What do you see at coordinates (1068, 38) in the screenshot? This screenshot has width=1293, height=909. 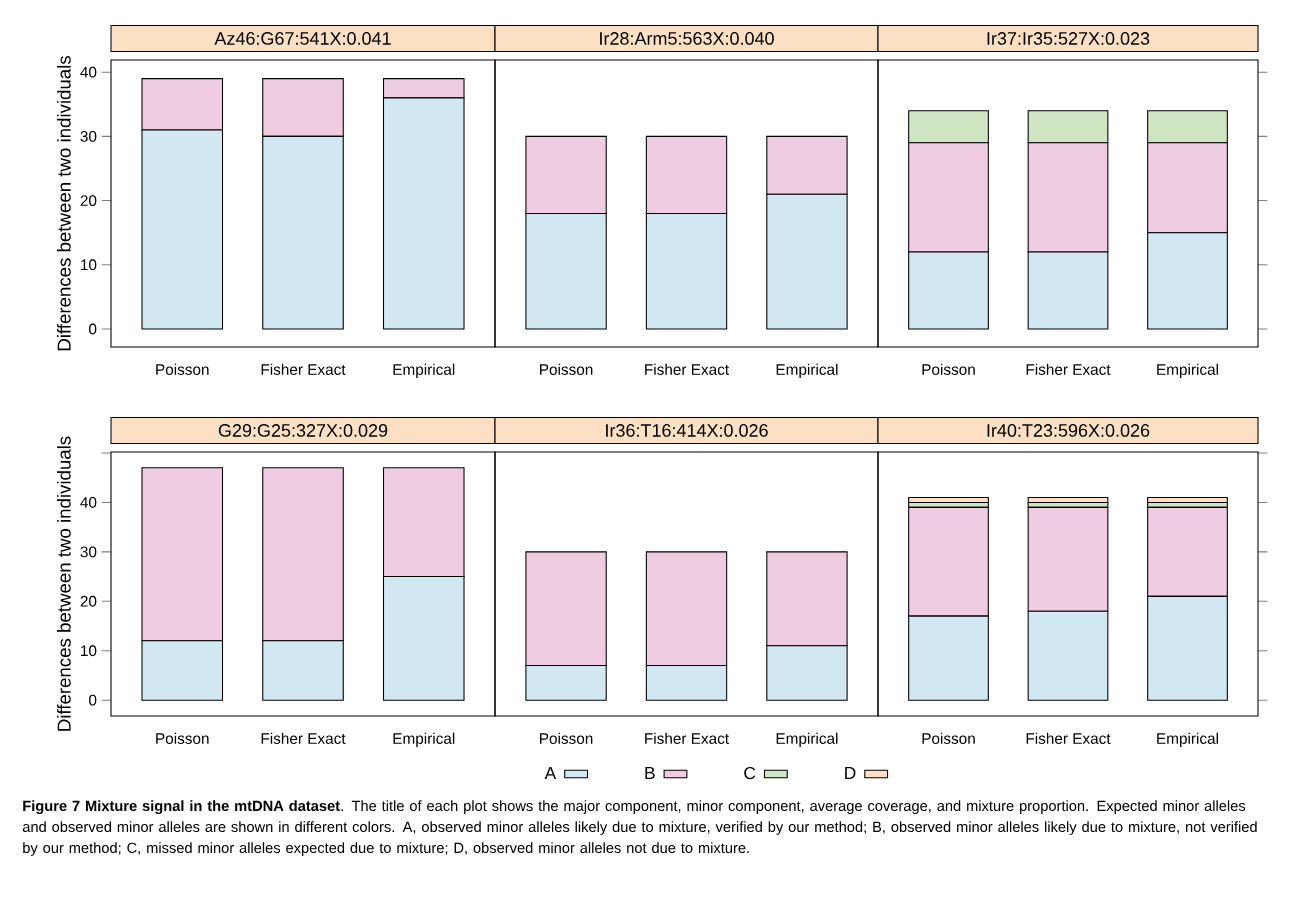 I see `chart-title: Ir37:Ir35:527X:0.023` at bounding box center [1068, 38].